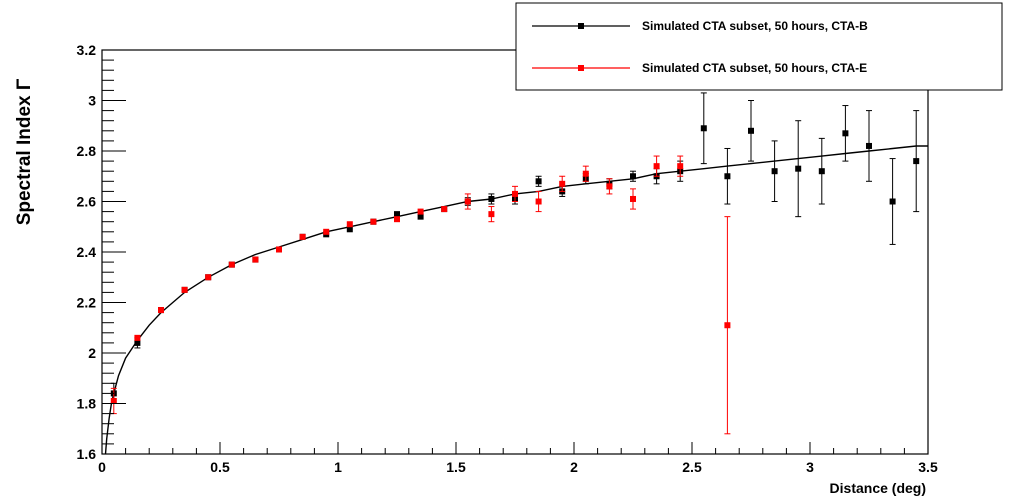 The width and height of the screenshot is (1016, 502). Describe the element at coordinates (87, 252) in the screenshot. I see `y-tick-label: 2.4` at that location.